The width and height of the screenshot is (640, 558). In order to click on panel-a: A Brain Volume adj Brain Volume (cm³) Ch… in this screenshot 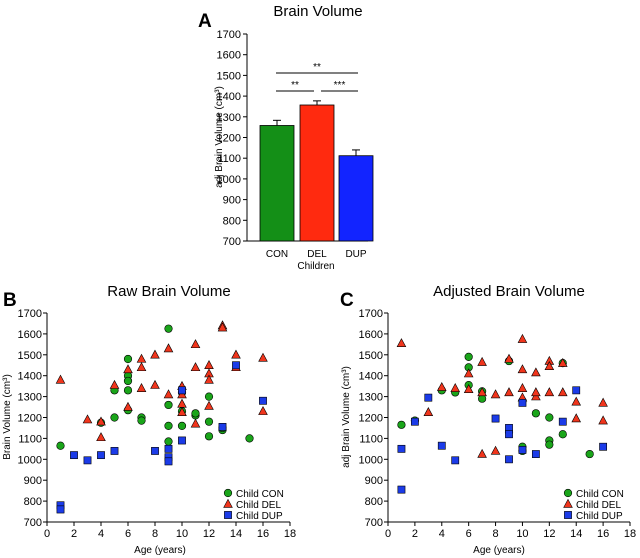, I will do `click(286, 137)`.